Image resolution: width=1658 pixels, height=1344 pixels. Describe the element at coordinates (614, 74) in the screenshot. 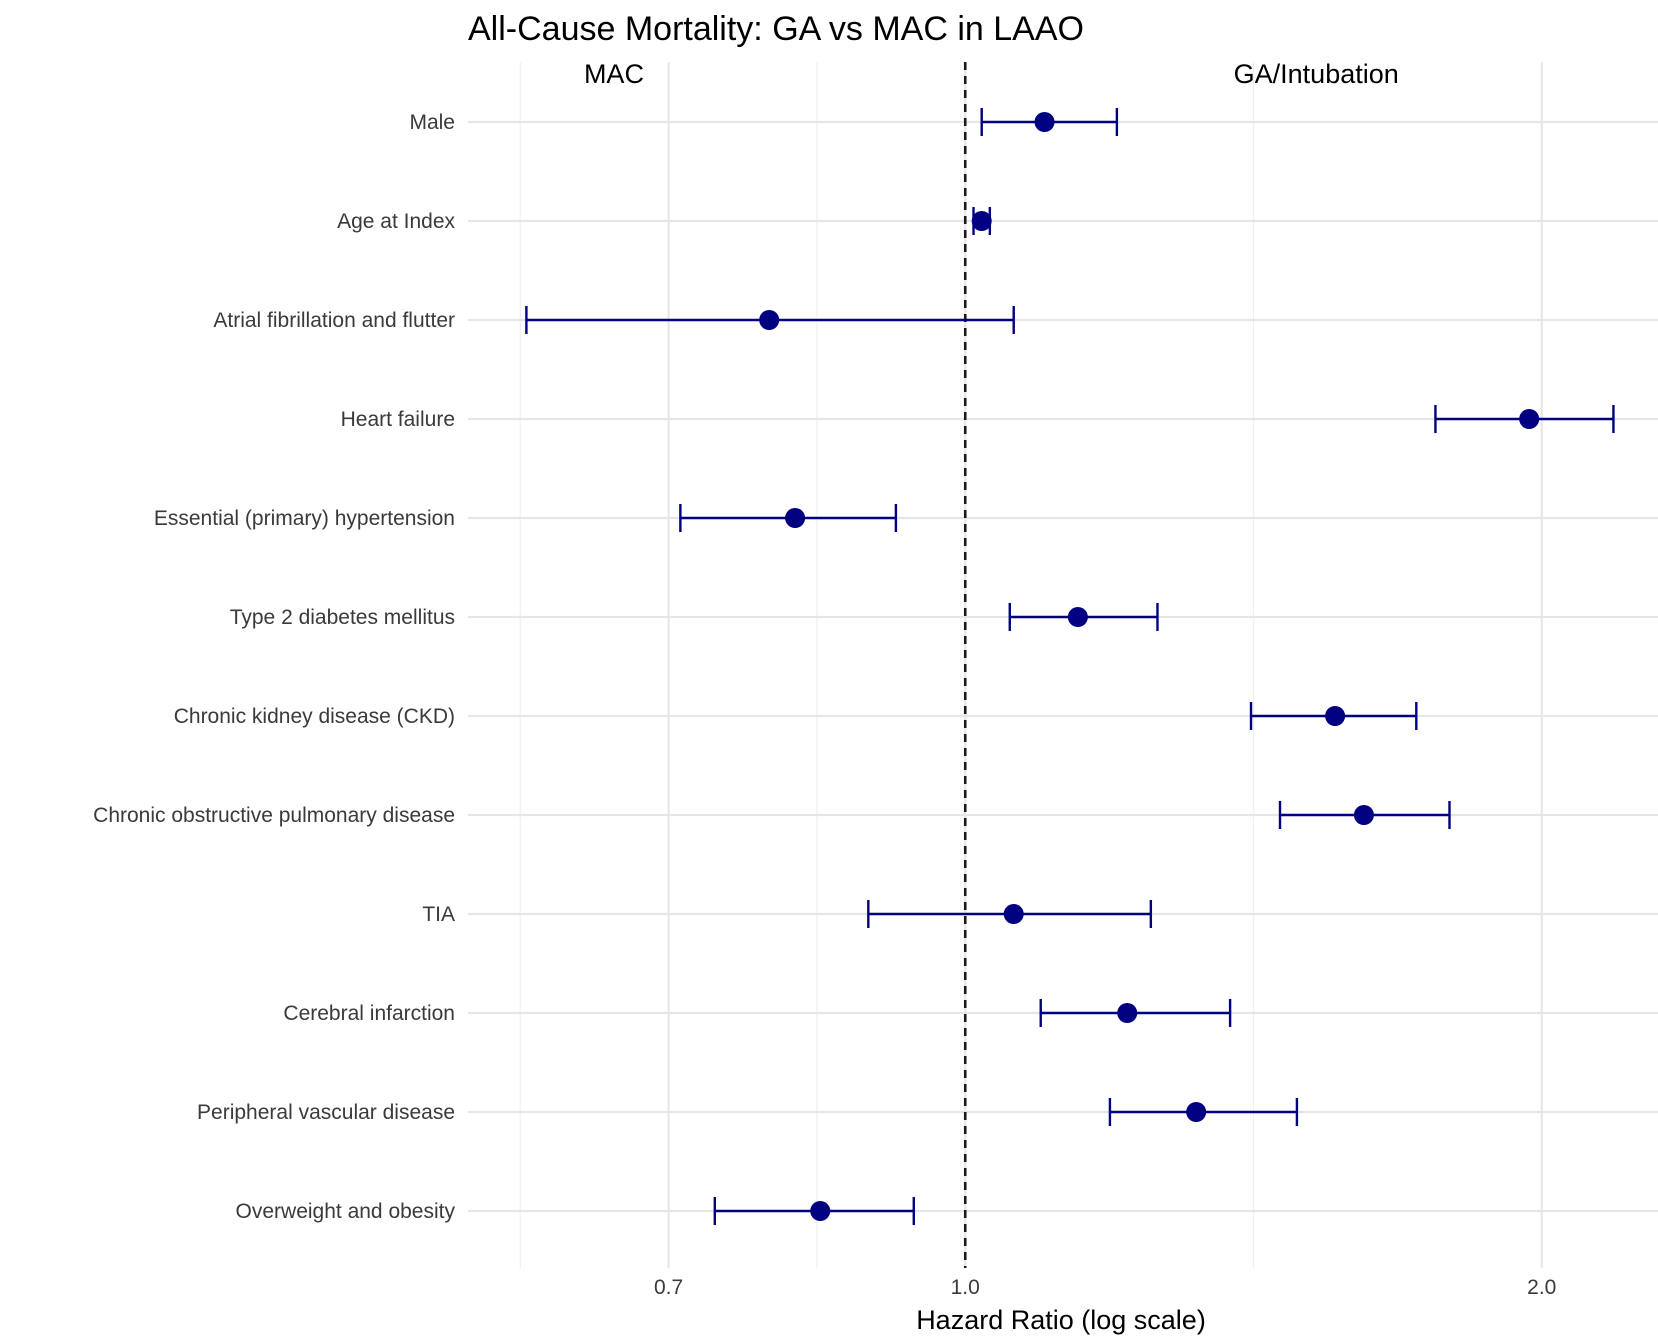

I see `region-label-mac: MAC` at that location.